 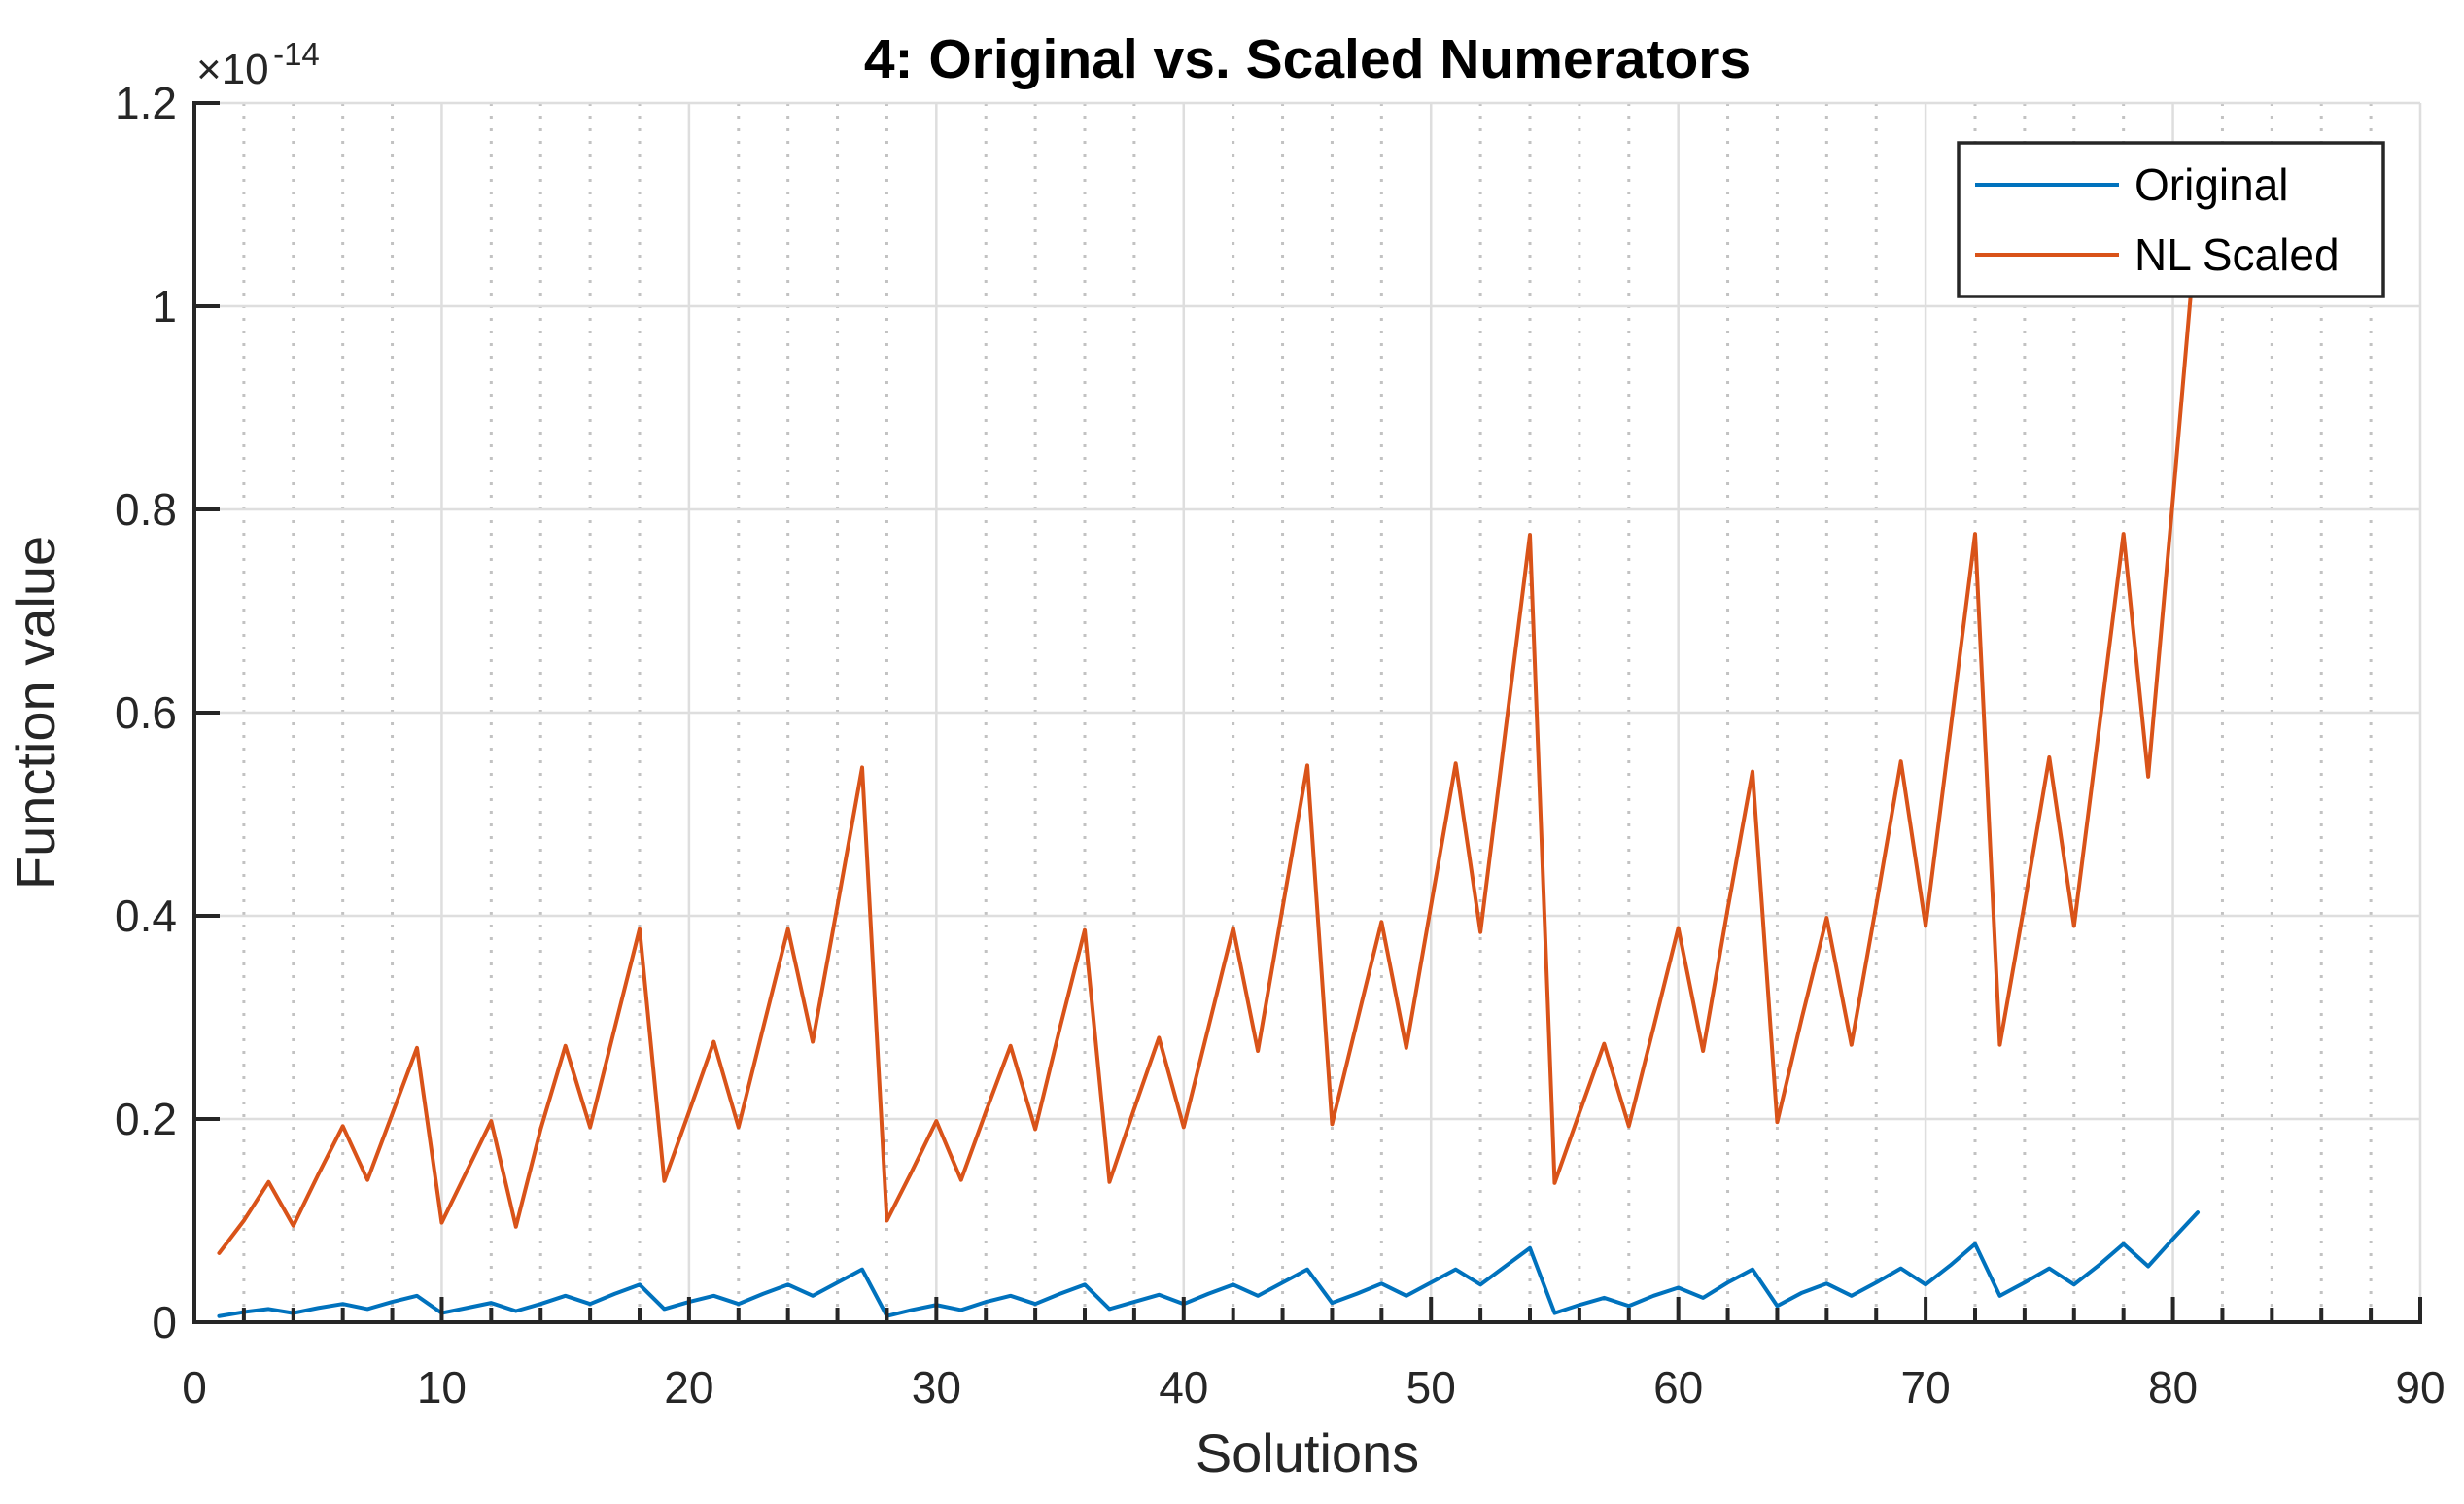 What do you see at coordinates (164, 1322) in the screenshot?
I see `y-tick-label: 0` at bounding box center [164, 1322].